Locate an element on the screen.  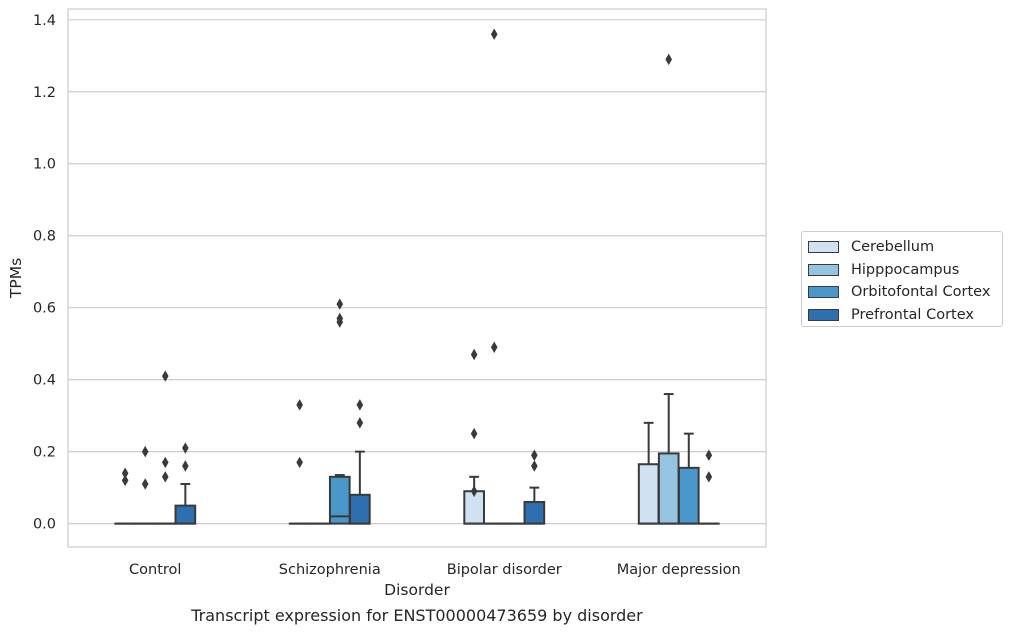
legend-label: Hipppocampus is located at coordinates (905, 269).